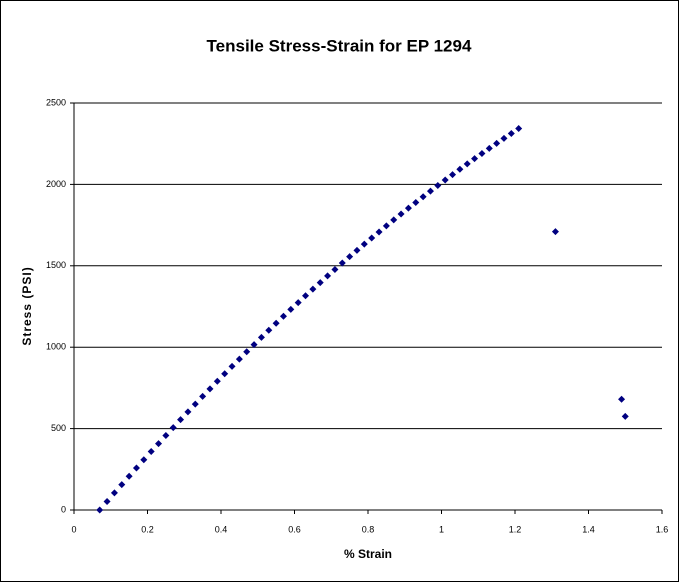 This screenshot has width=679, height=582. I want to click on x-tick-label: 0, so click(73, 529).